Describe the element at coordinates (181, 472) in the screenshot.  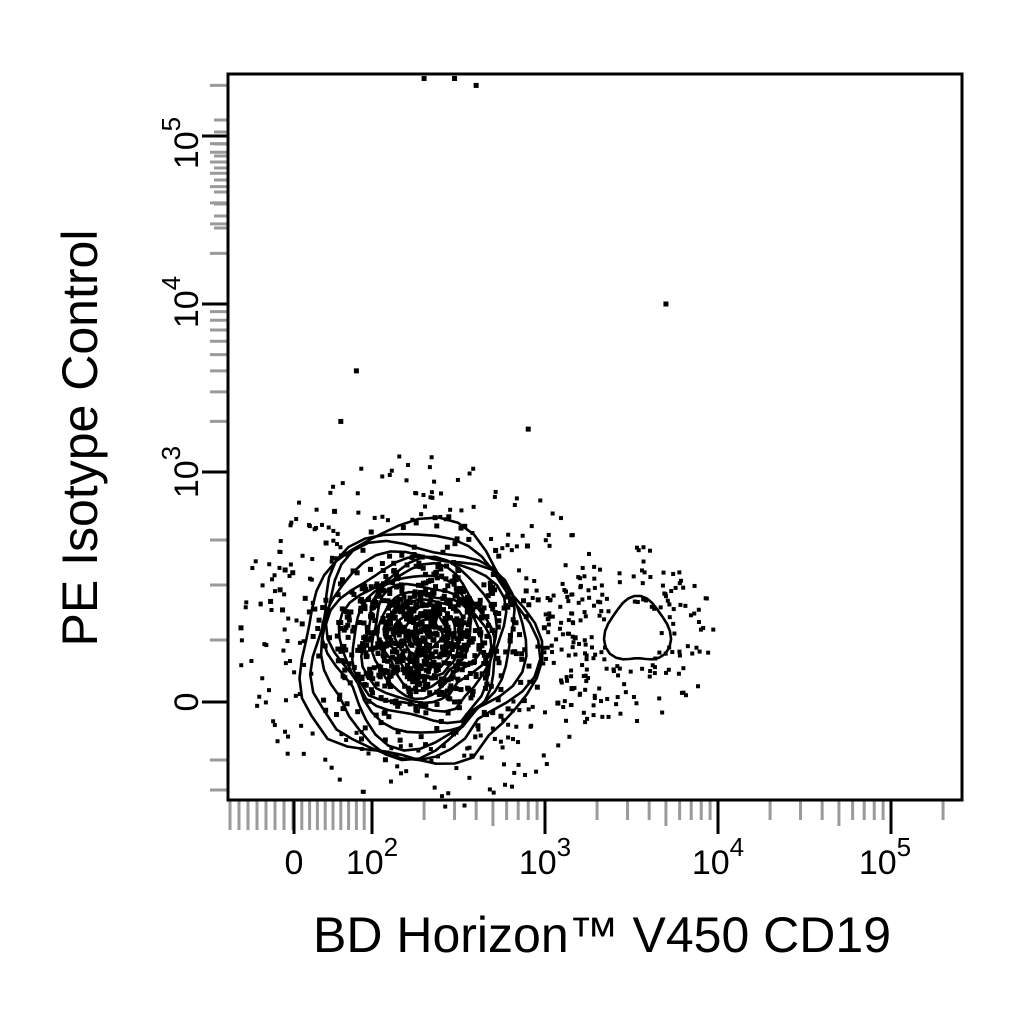
I see `y-tick-label-1: 10³` at that location.